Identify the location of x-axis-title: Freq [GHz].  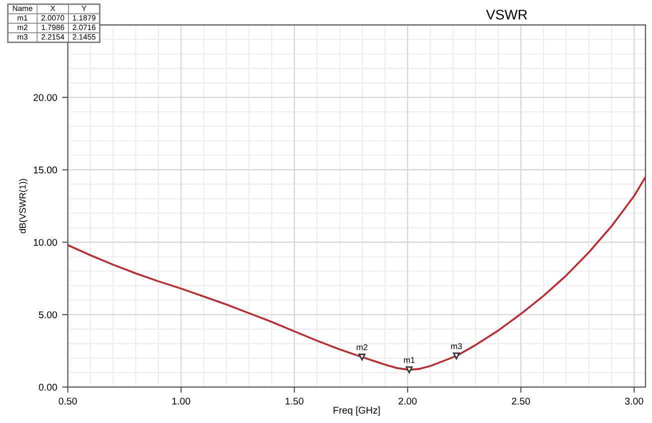
(357, 411).